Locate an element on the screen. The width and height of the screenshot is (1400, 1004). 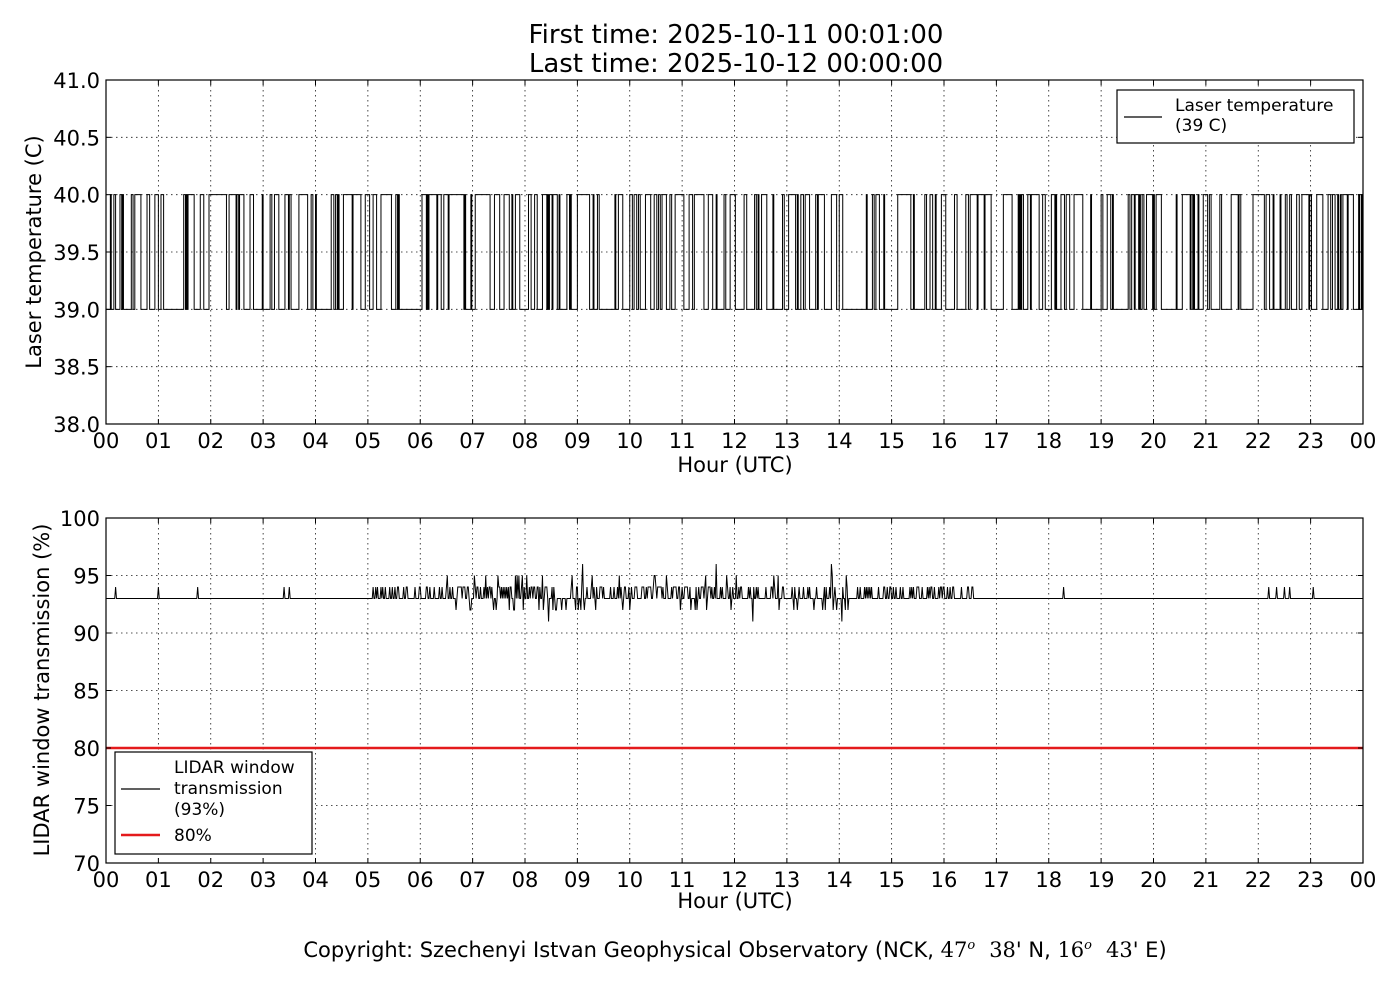
bottom-x-tick-label: 05 is located at coordinates (368, 880).